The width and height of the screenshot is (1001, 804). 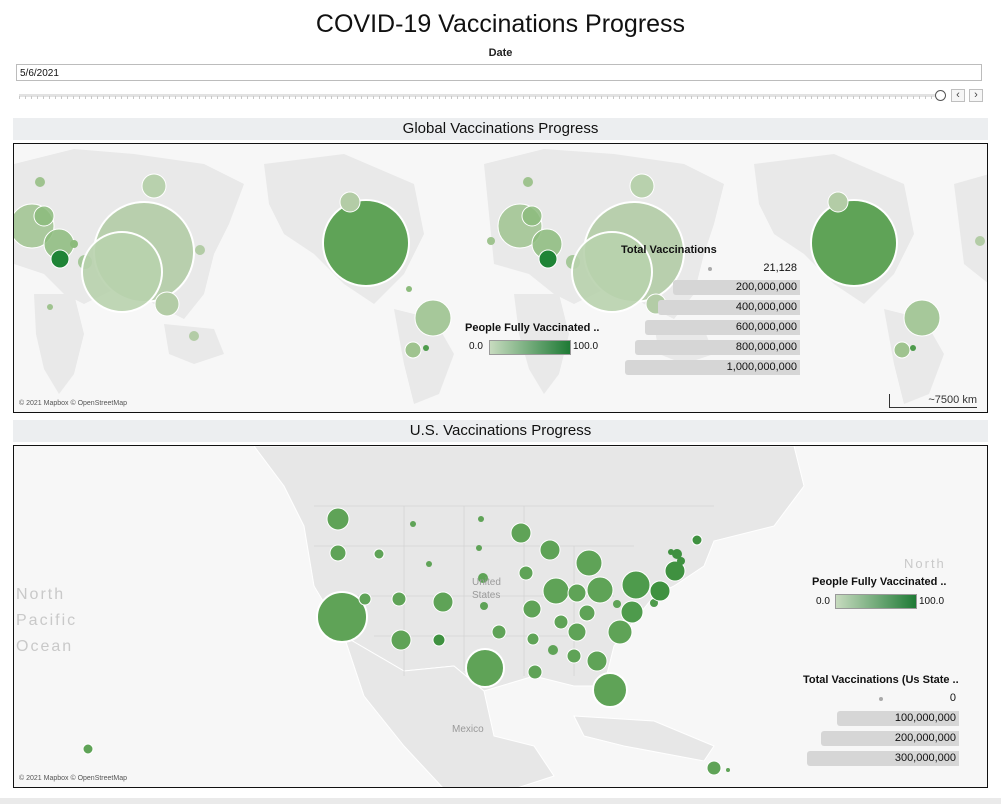 I want to click on size-legend-row: 800,000,000, so click(x=717, y=347).